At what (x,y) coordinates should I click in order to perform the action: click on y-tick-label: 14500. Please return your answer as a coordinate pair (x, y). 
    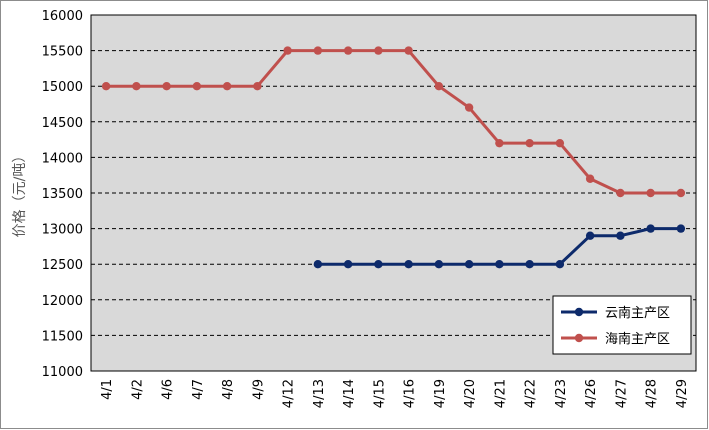
    Looking at the image, I should click on (62, 123).